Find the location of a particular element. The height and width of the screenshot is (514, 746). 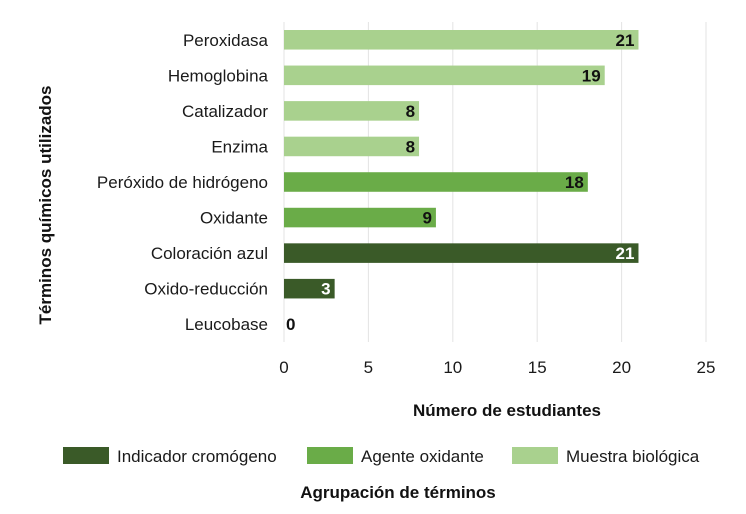

category-label: Peroxidasa is located at coordinates (226, 40).